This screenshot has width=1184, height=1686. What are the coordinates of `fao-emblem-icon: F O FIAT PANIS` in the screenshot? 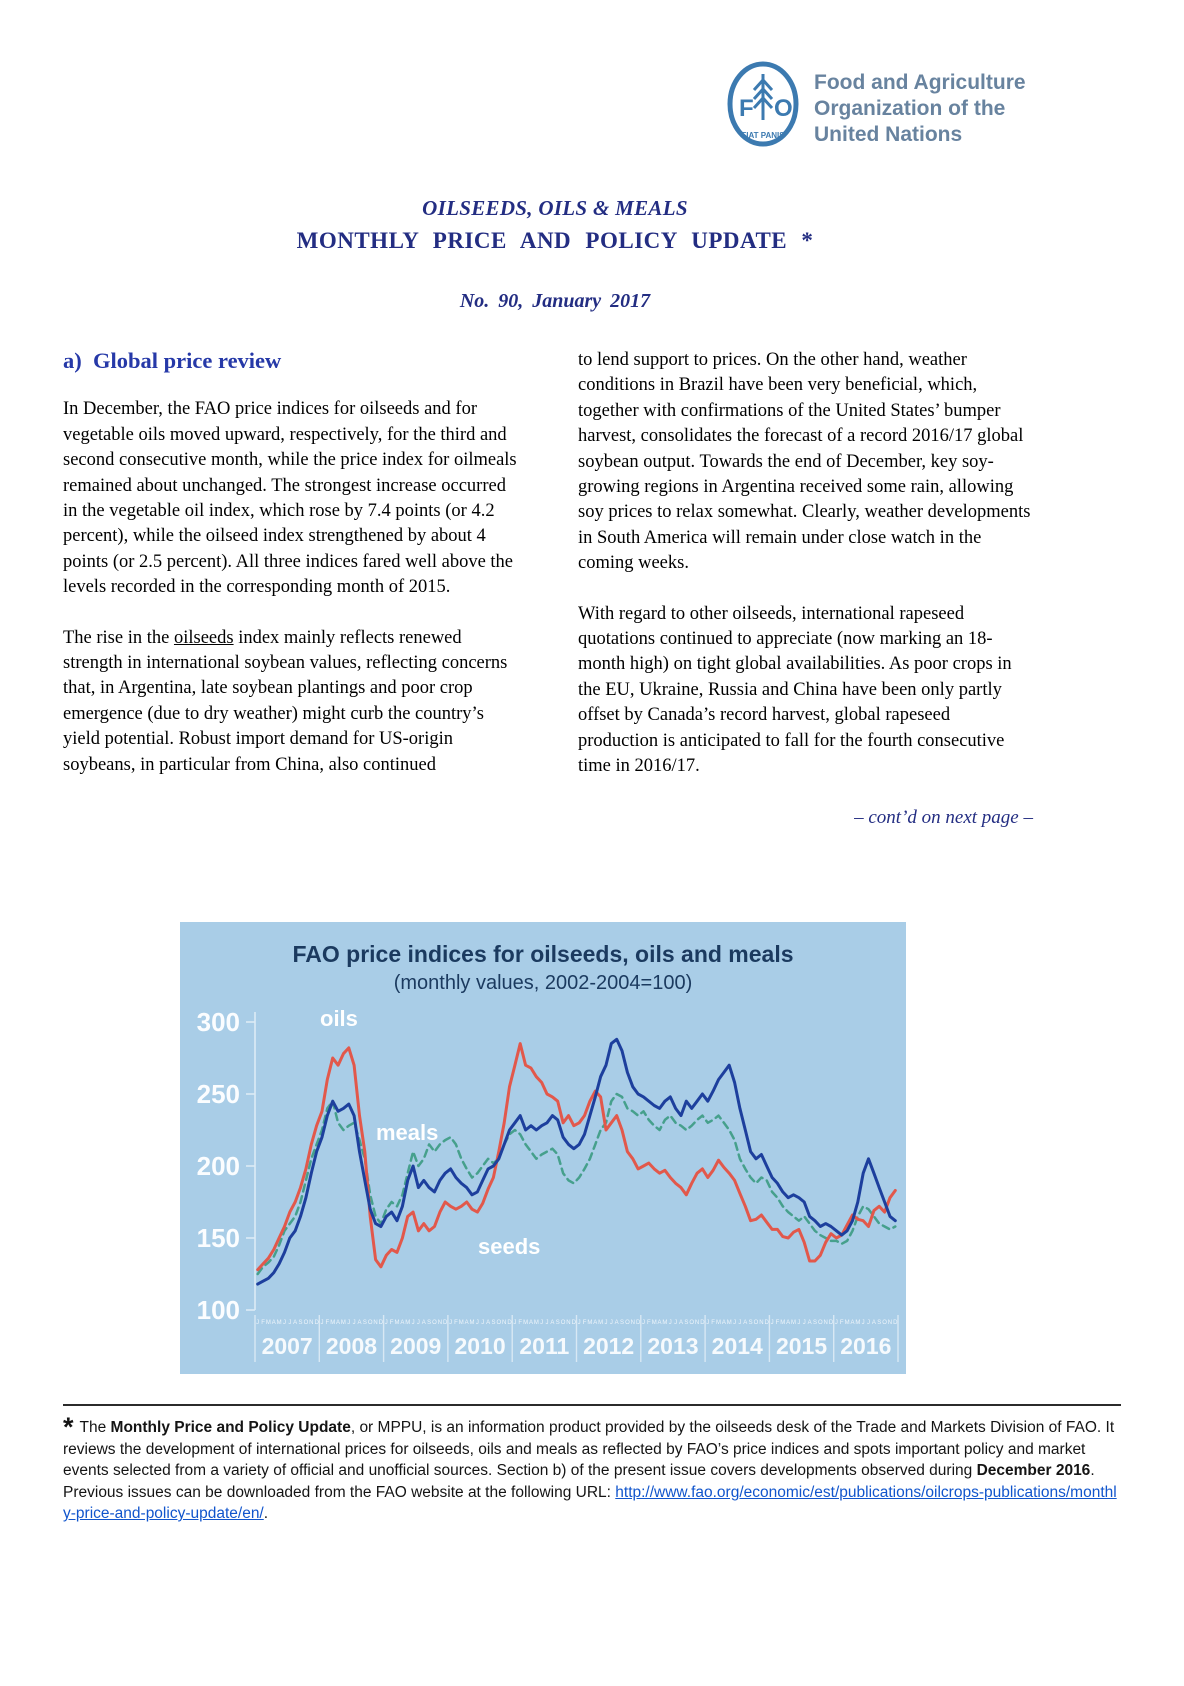 It's located at (763, 104).